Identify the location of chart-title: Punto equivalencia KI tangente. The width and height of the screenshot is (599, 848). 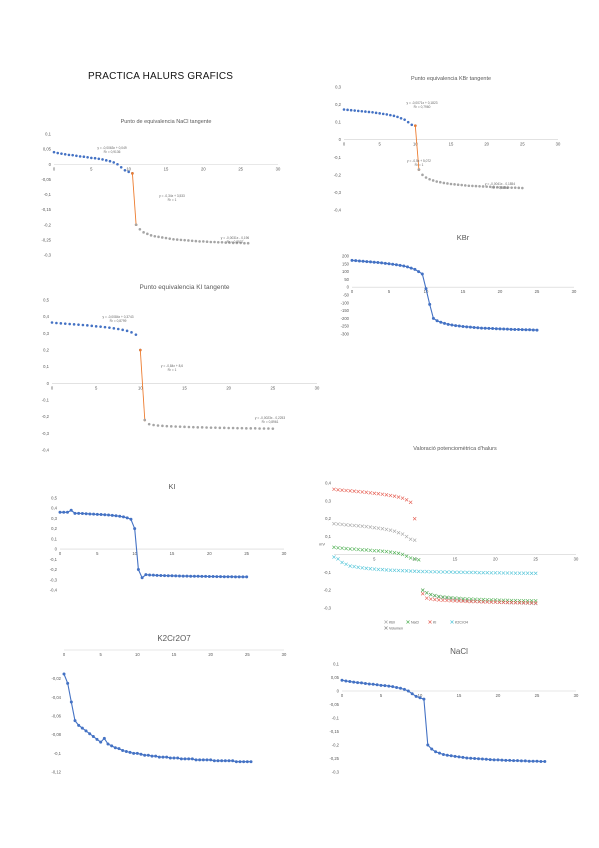
(185, 287).